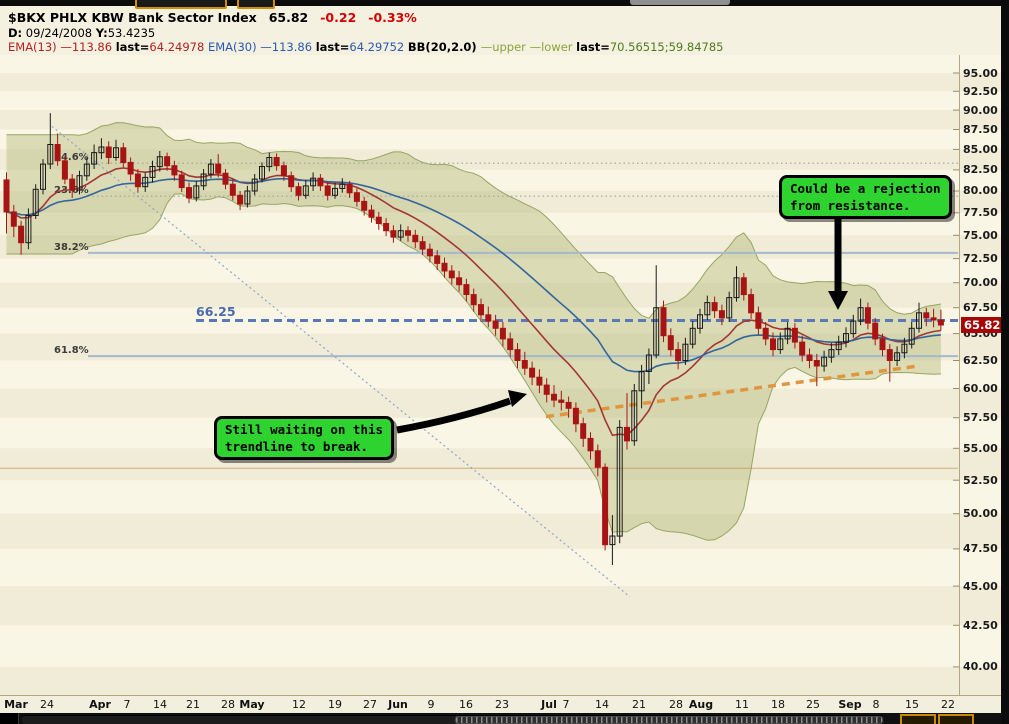  What do you see at coordinates (15, 33) in the screenshot?
I see `header-text-part: D:` at bounding box center [15, 33].